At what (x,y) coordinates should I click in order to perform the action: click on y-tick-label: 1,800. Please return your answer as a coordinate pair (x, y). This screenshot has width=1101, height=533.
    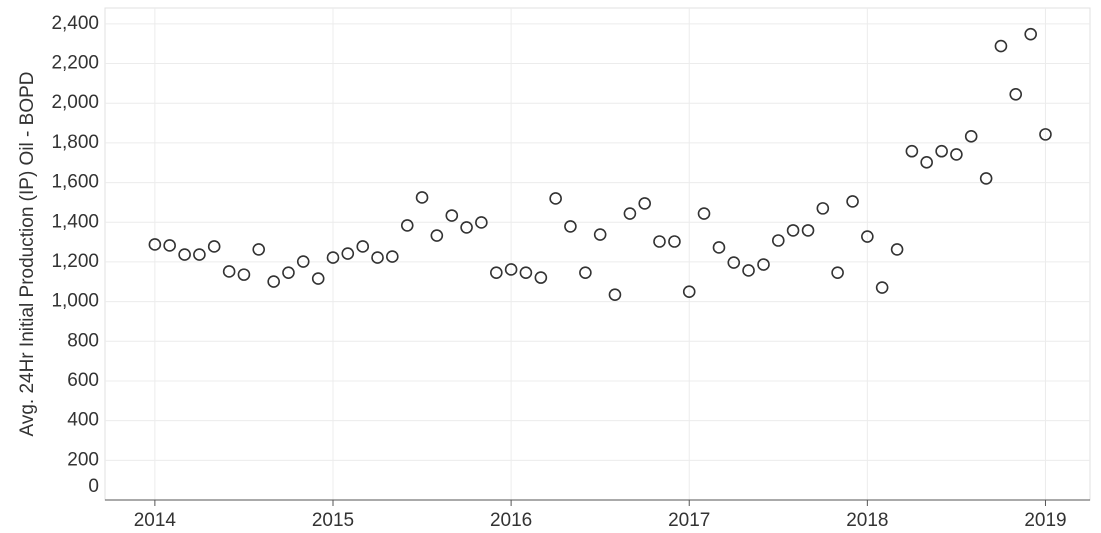
    Looking at the image, I should click on (75, 142).